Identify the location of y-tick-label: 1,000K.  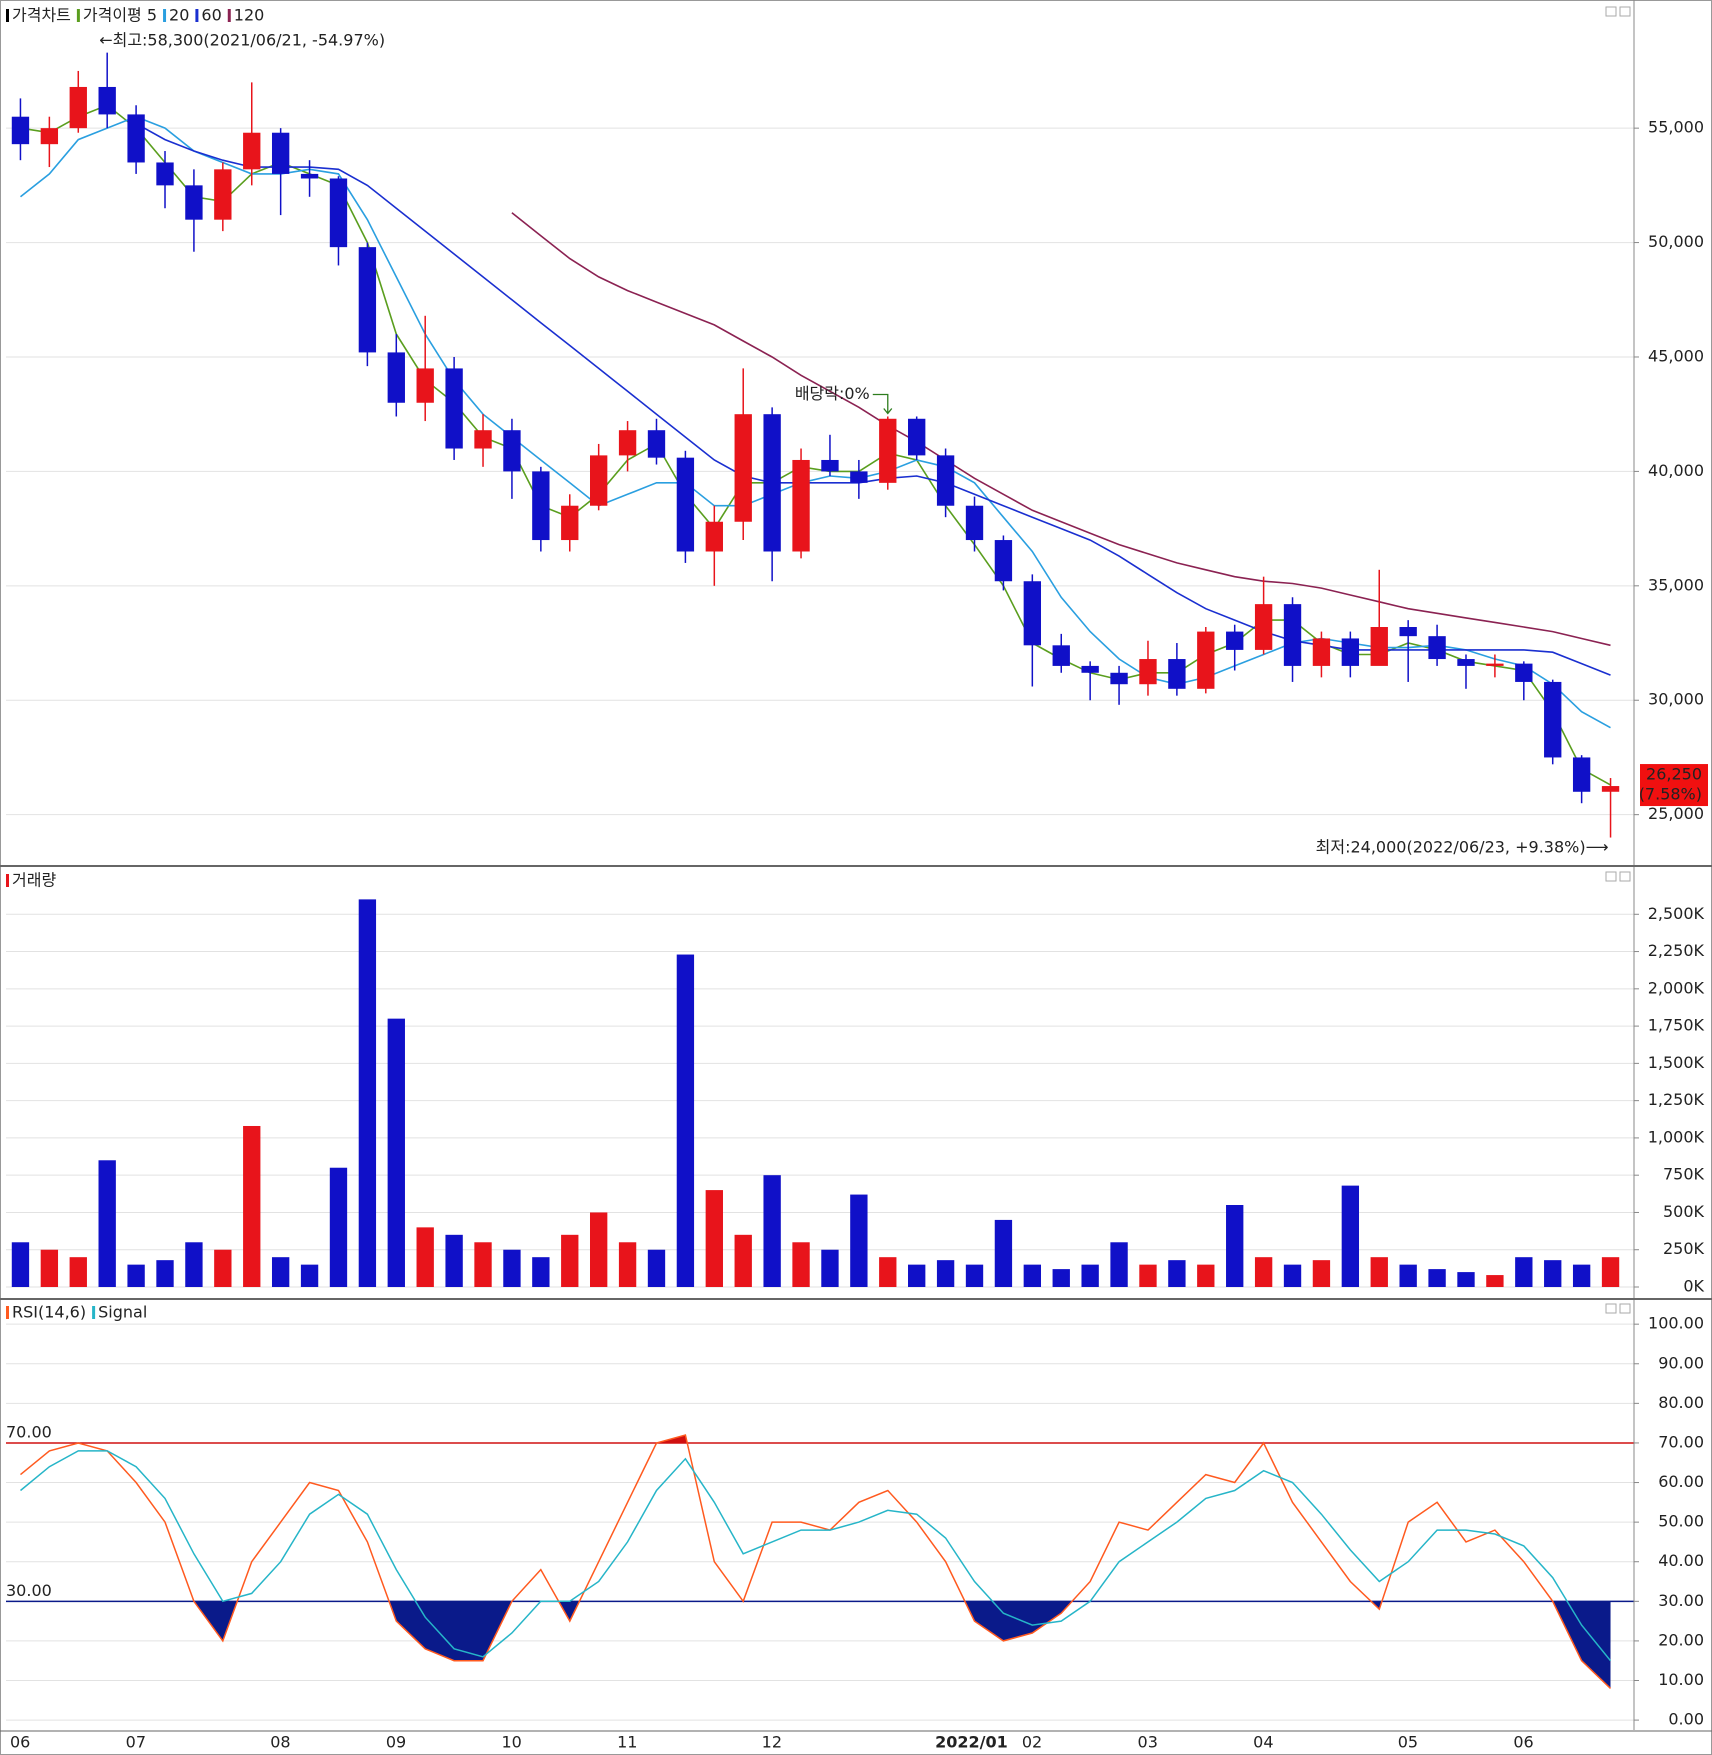
(1676, 1136).